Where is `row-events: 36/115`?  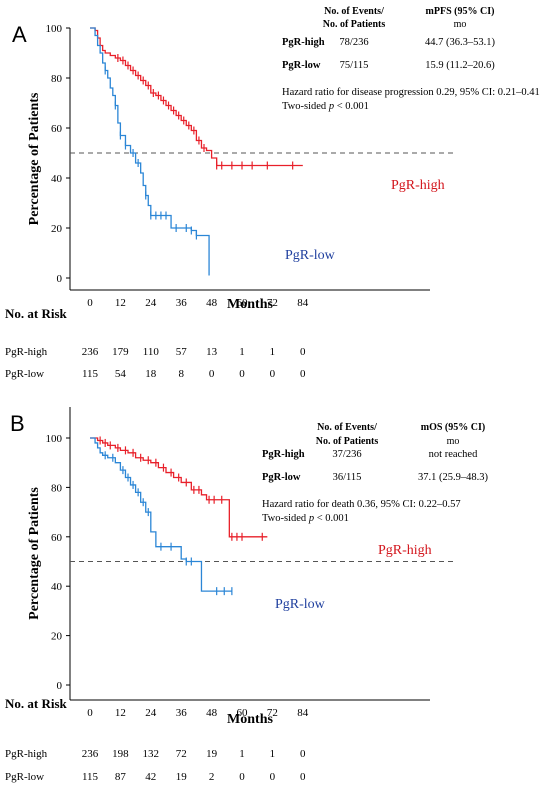 row-events: 36/115 is located at coordinates (347, 477).